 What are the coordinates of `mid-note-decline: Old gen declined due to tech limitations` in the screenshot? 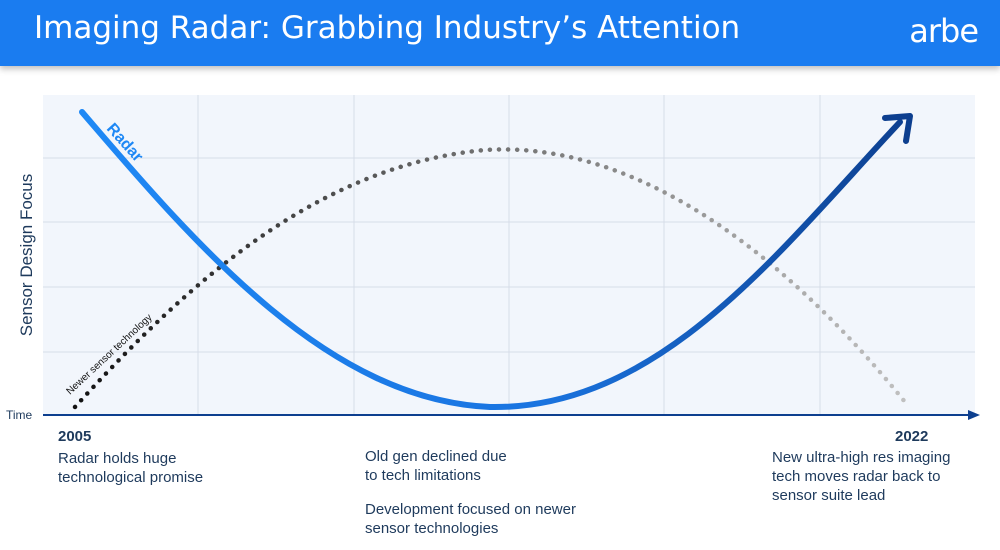 It's located at (436, 466).